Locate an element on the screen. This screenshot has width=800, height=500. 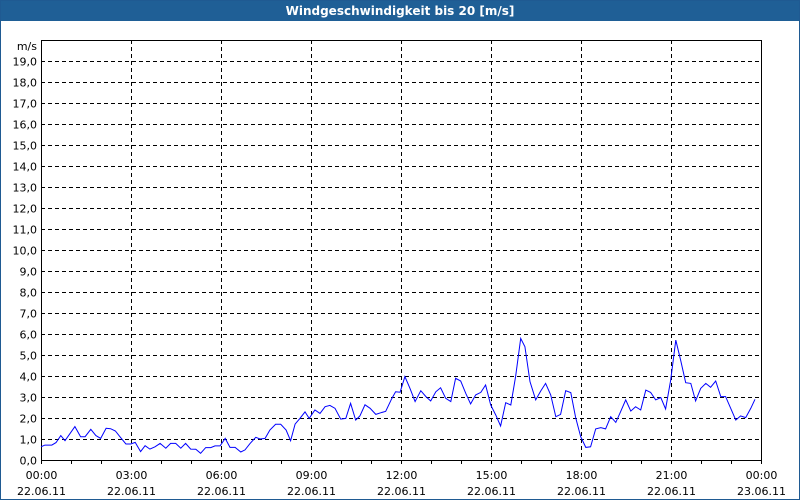
y-tick-label: 7,0 is located at coordinates (29, 314).